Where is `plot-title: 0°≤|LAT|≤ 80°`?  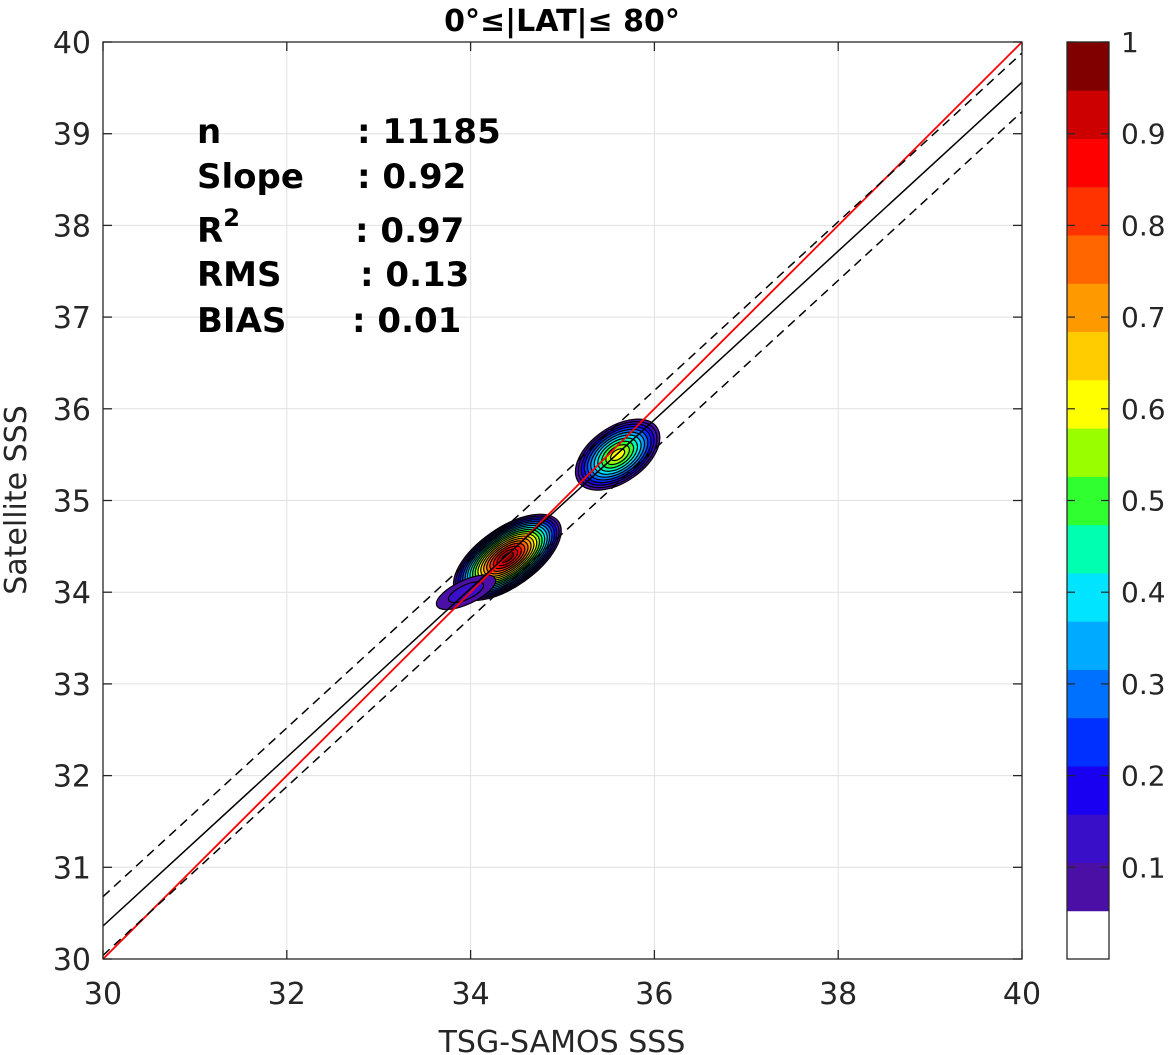 plot-title: 0°≤|LAT|≤ 80° is located at coordinates (562, 21).